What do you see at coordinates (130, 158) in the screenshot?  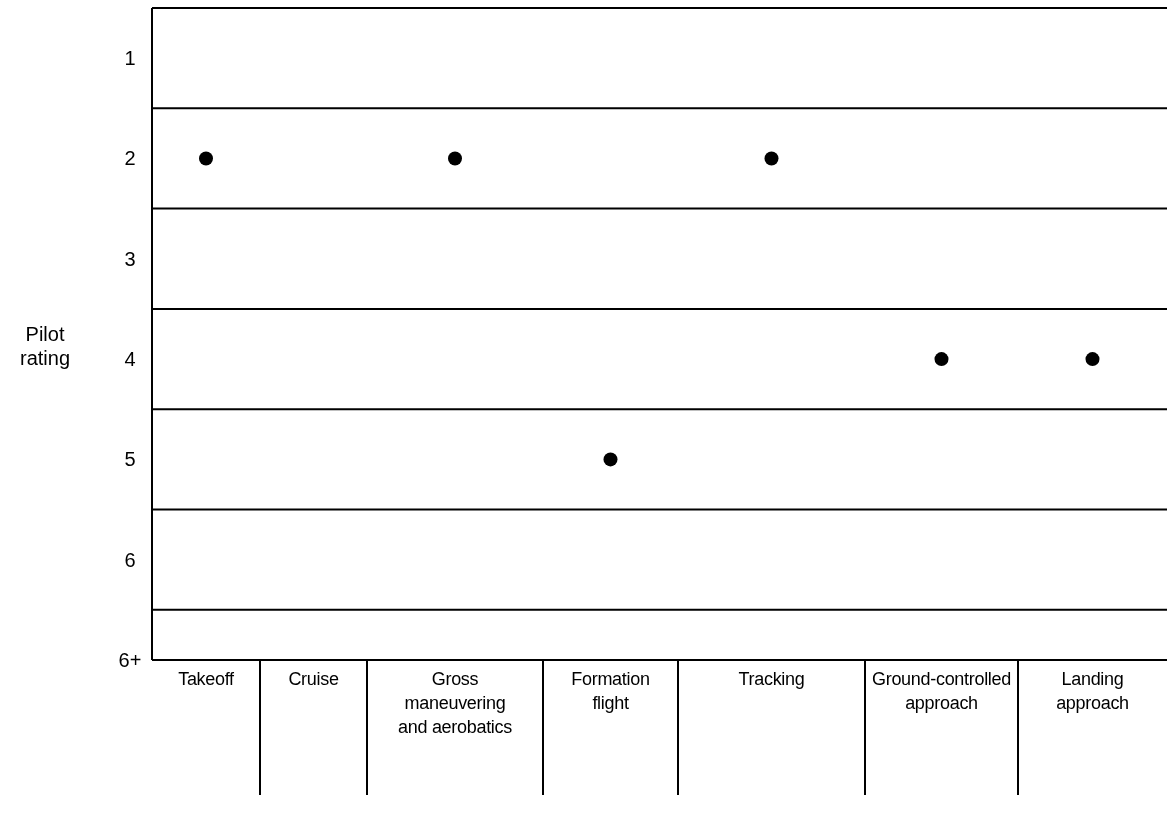 I see `y-tick-label: 2` at bounding box center [130, 158].